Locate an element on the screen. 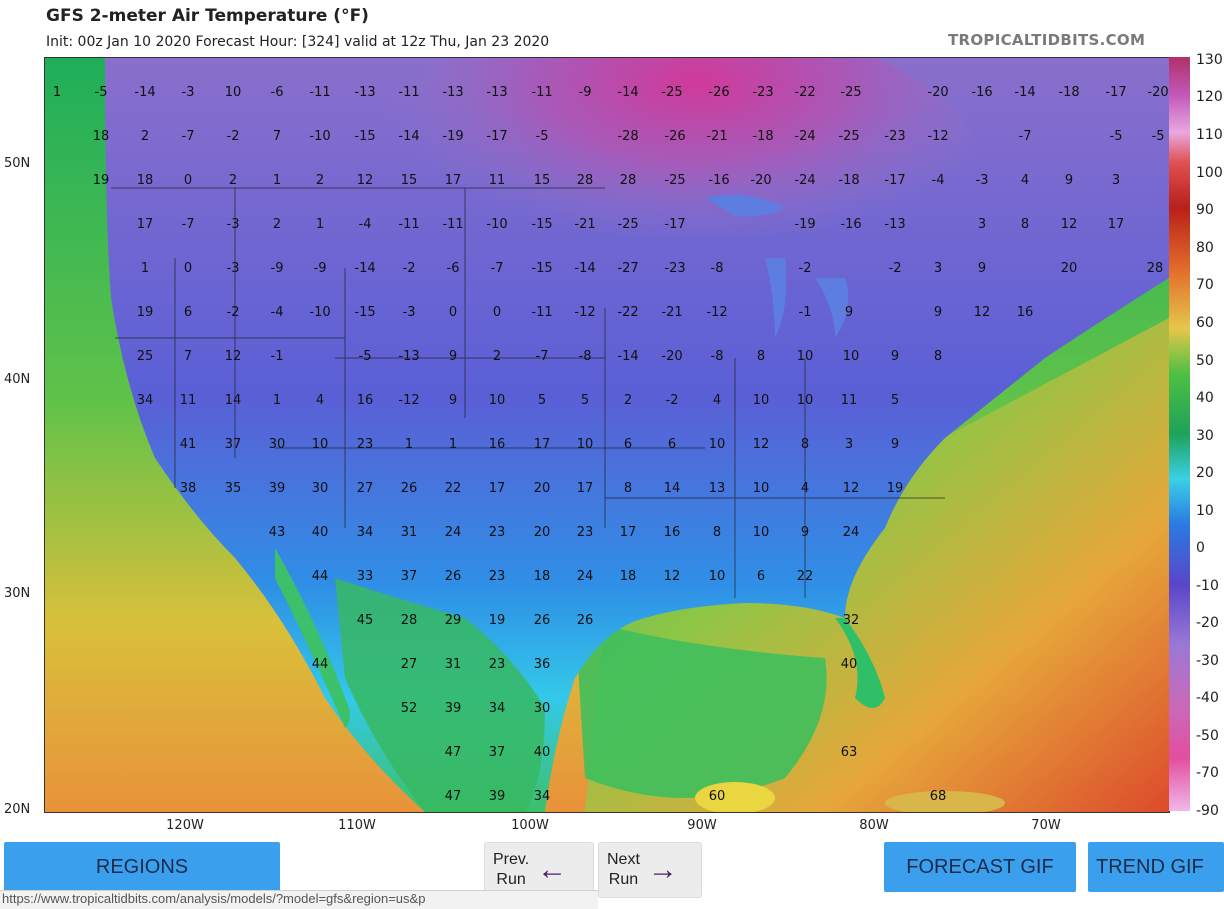 This screenshot has width=1224, height=909. temperature-point: 31 is located at coordinates (409, 532).